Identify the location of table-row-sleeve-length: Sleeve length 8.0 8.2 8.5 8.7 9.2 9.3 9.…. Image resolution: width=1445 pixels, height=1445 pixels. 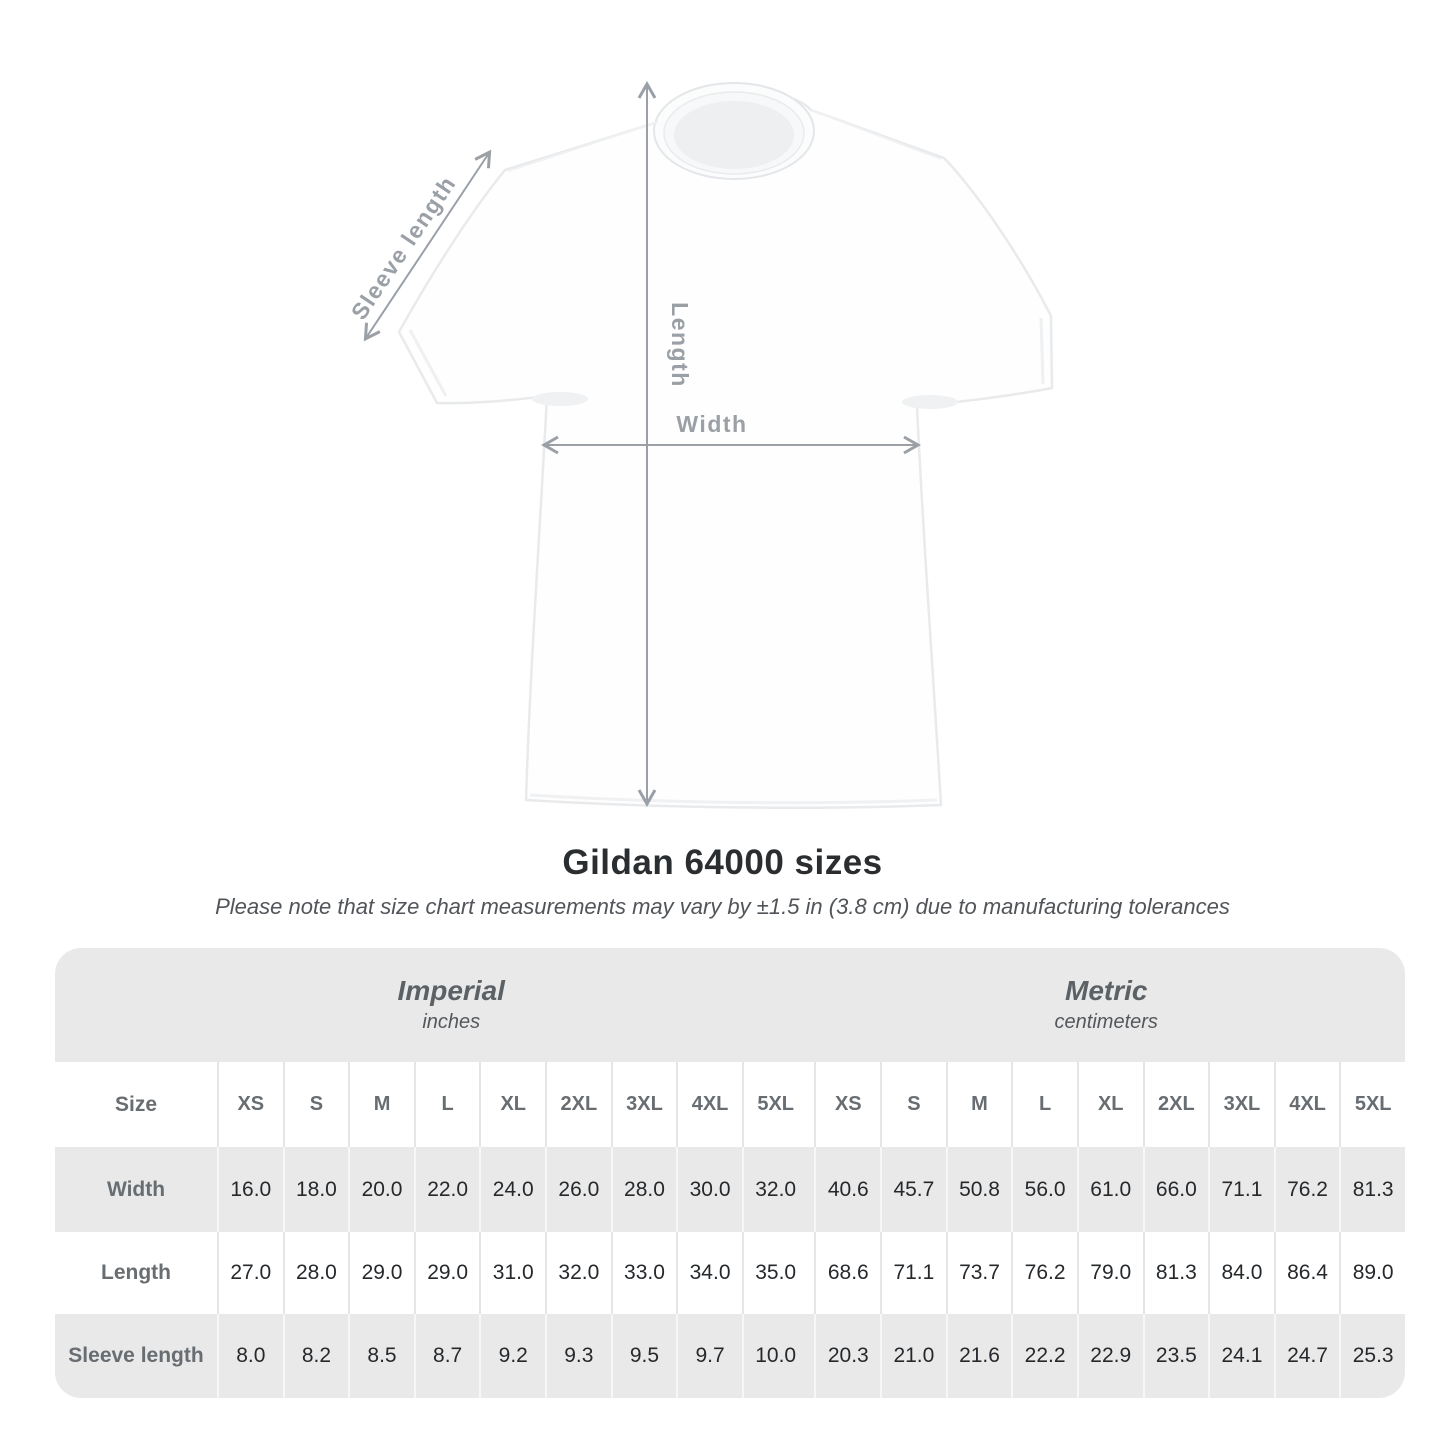
(730, 1356).